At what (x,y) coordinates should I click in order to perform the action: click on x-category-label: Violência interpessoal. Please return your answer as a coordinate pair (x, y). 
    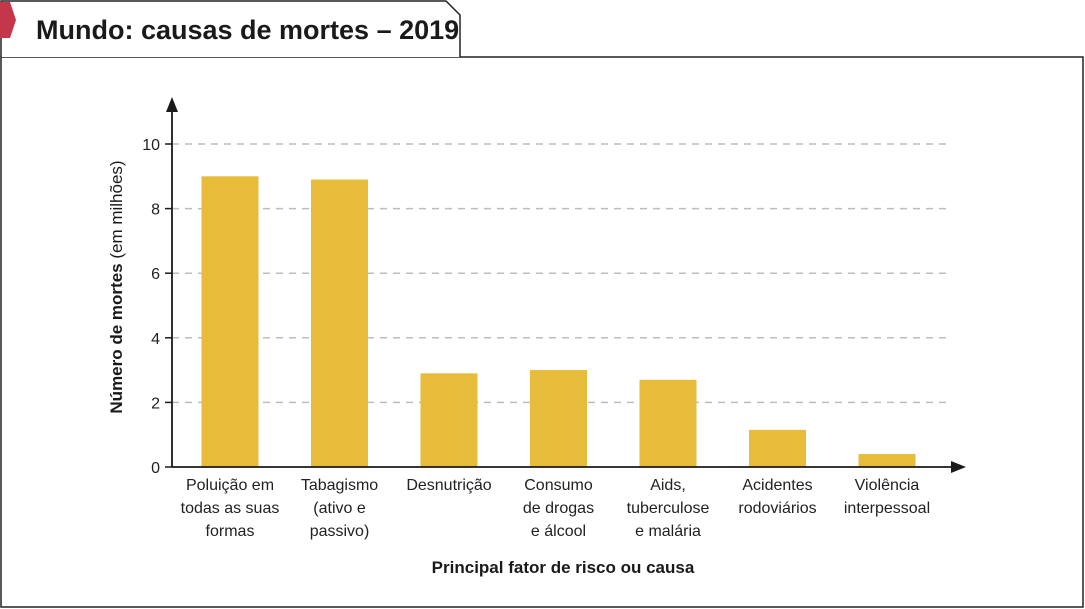
    Looking at the image, I should click on (887, 497).